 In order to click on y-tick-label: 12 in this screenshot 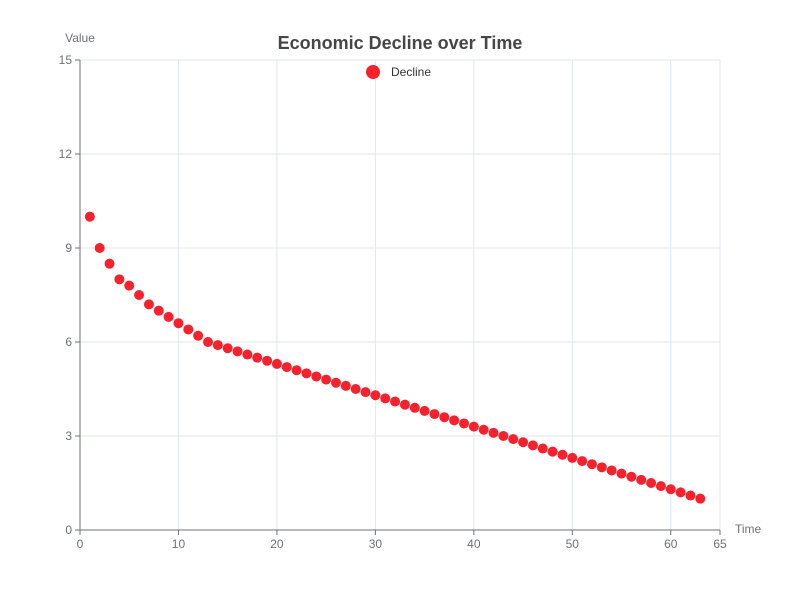, I will do `click(66, 154)`.